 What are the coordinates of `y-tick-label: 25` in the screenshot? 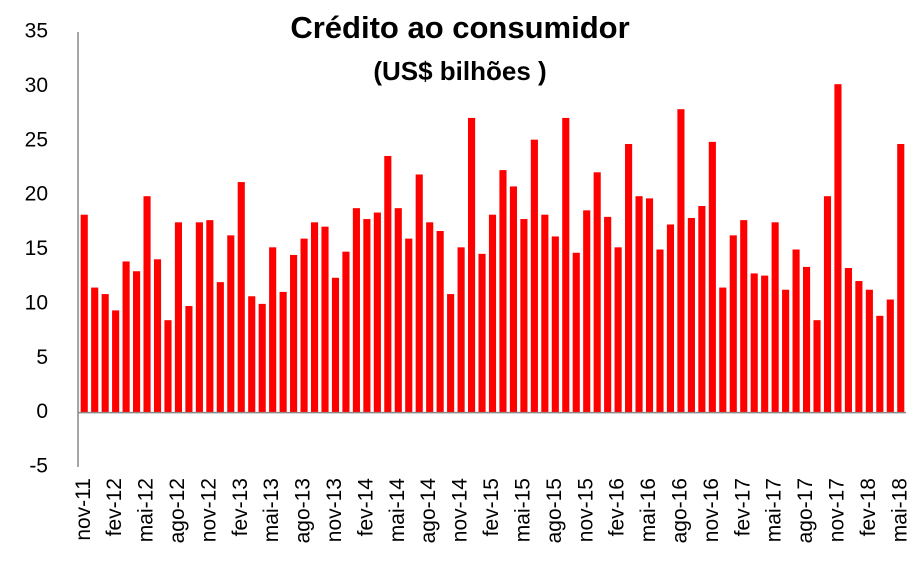 It's located at (36, 139).